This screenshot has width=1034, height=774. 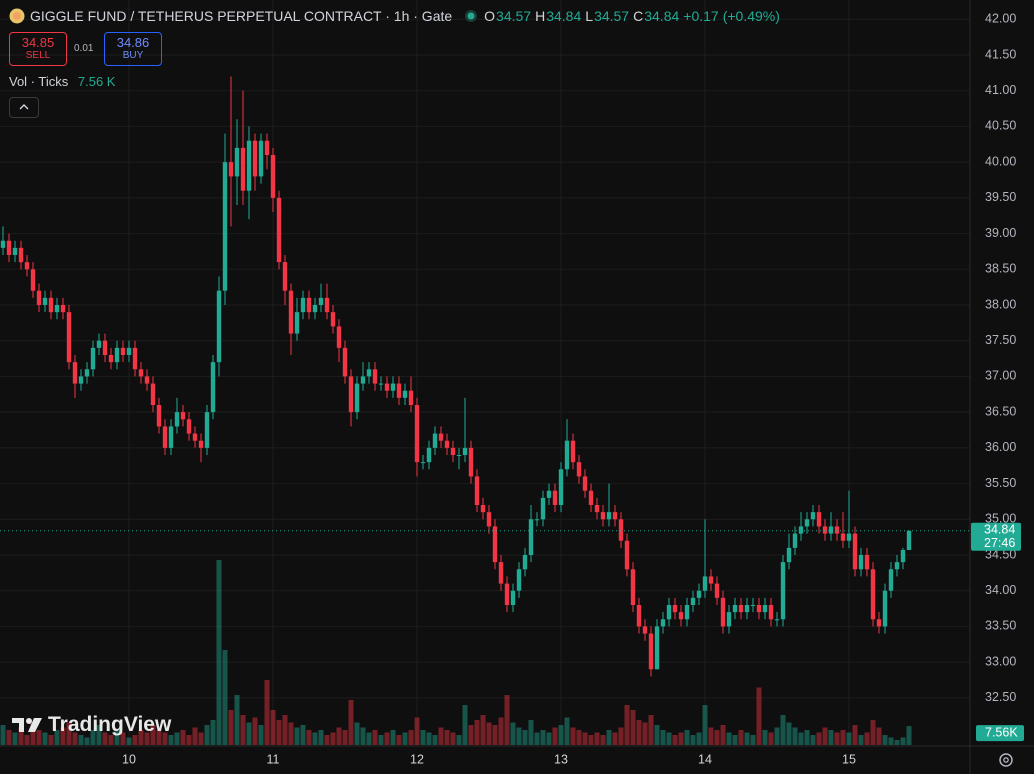 I want to click on logo-dot, so click(x=29, y=721).